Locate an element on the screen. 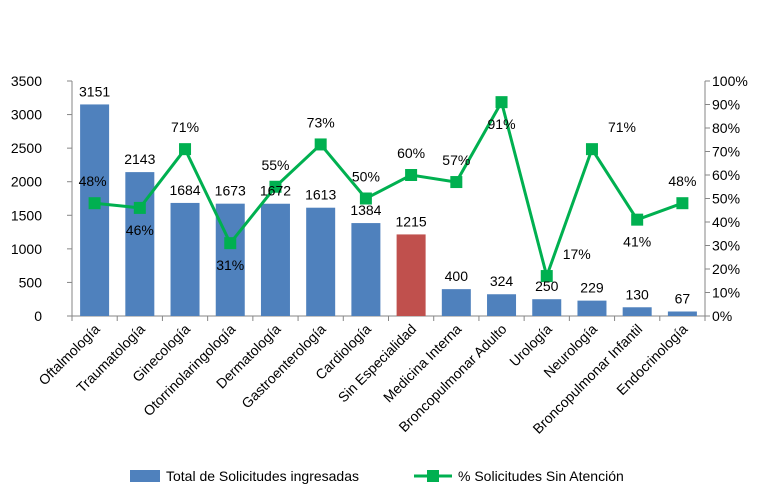 The image size is (763, 504). legend-line-label: % Solicitudes Sin Atención is located at coordinates (541, 476).